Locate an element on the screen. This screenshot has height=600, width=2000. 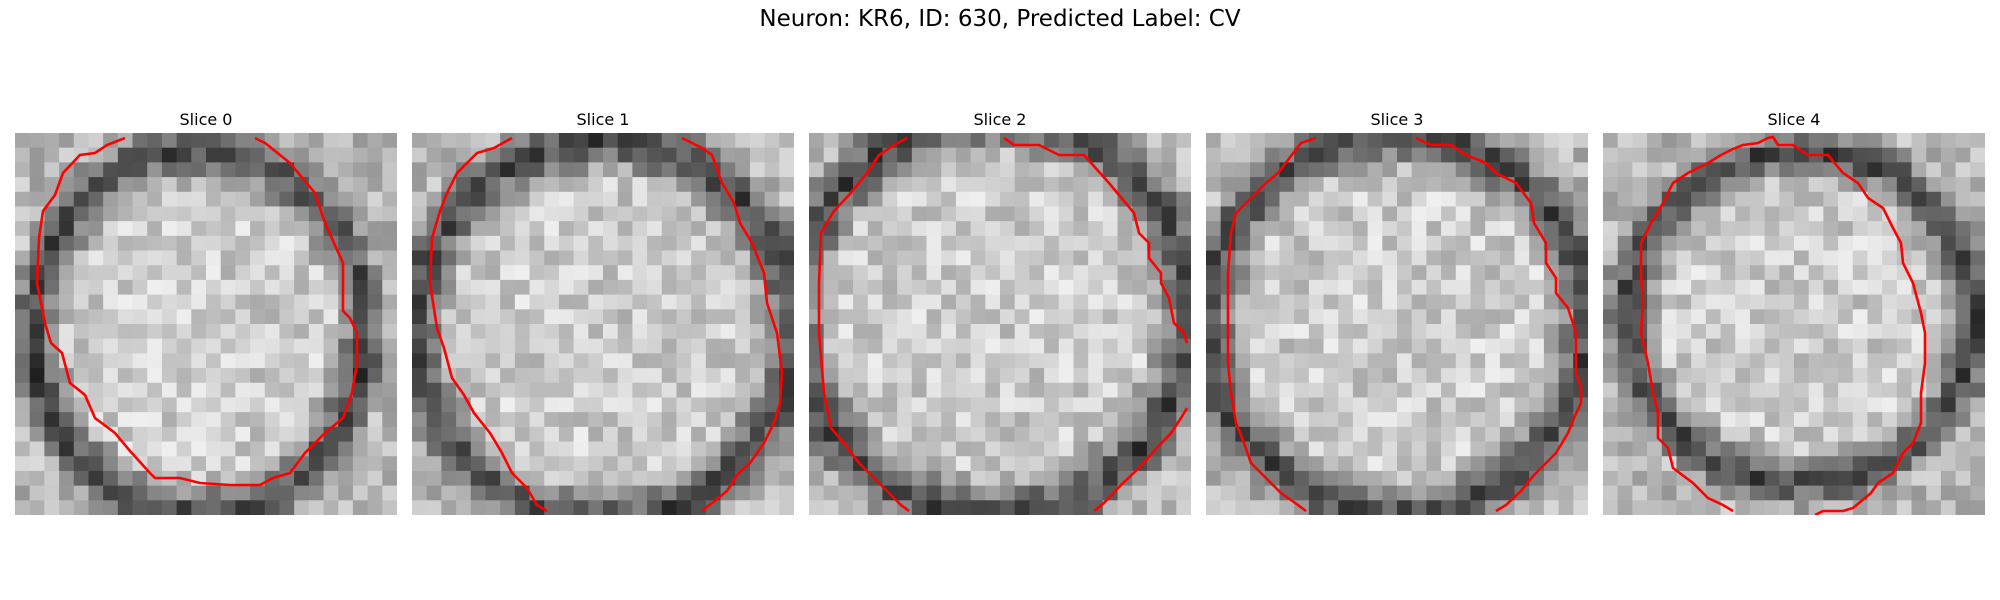
contour-line-4b is located at coordinates (1823, 325).